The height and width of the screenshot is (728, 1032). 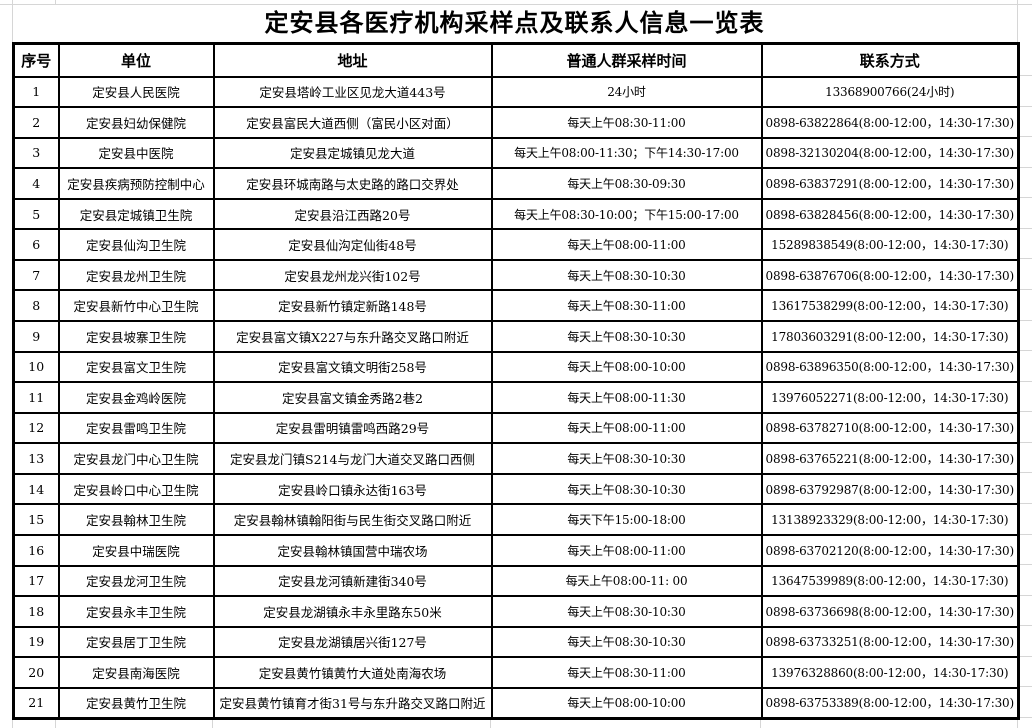 I want to click on address-cell: 定安县富文镇金秀路2巷2, so click(x=352, y=397).